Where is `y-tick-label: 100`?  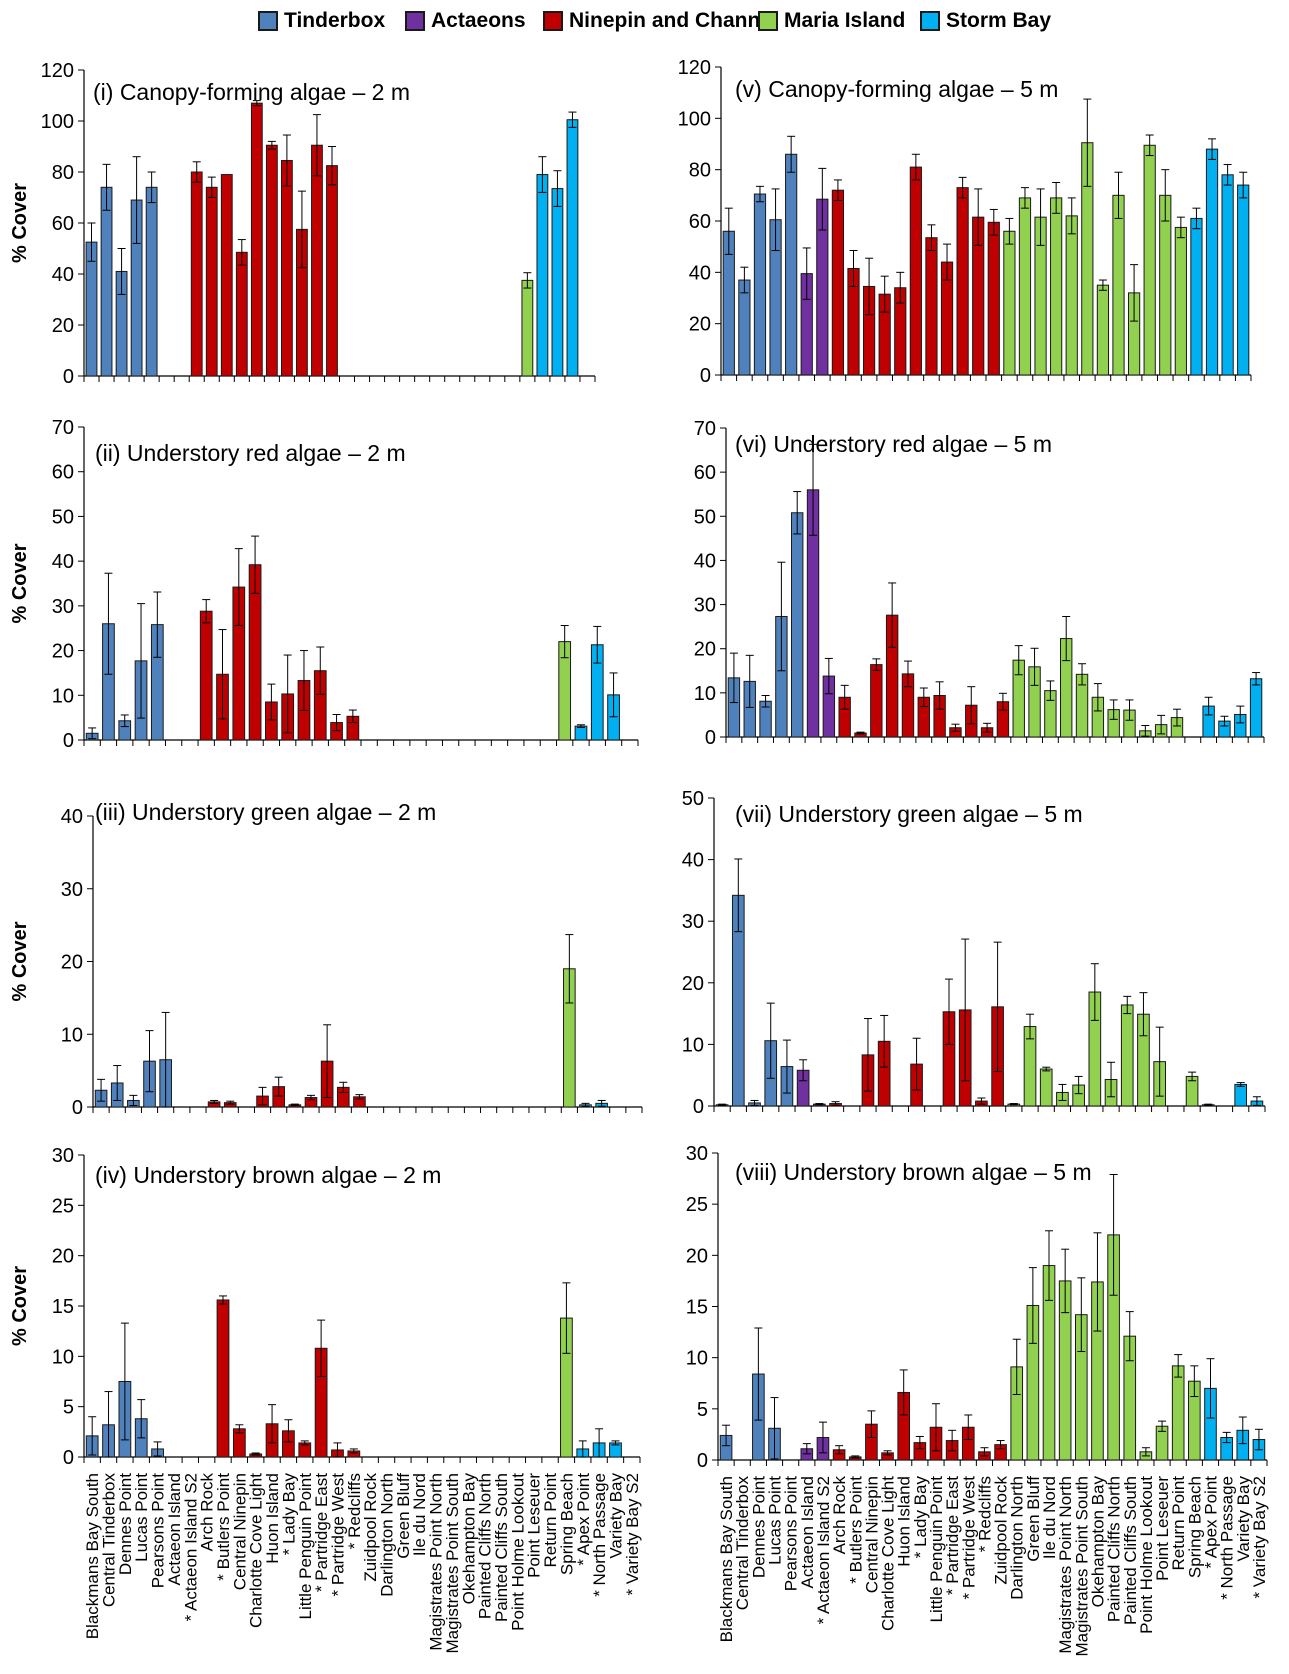
y-tick-label: 100 is located at coordinates (57, 122).